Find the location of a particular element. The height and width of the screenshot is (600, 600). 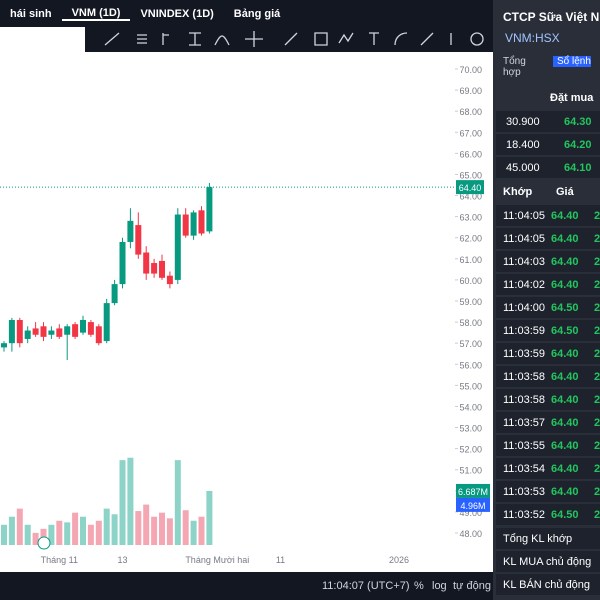

cell: 11:04:00 is located at coordinates (524, 308).